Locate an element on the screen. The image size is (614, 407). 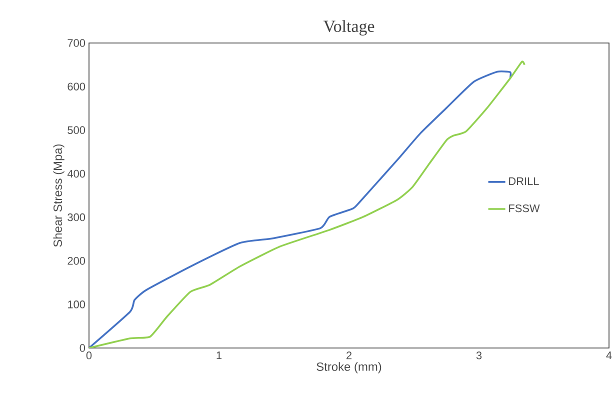
x-tick-label: 4 is located at coordinates (609, 356).